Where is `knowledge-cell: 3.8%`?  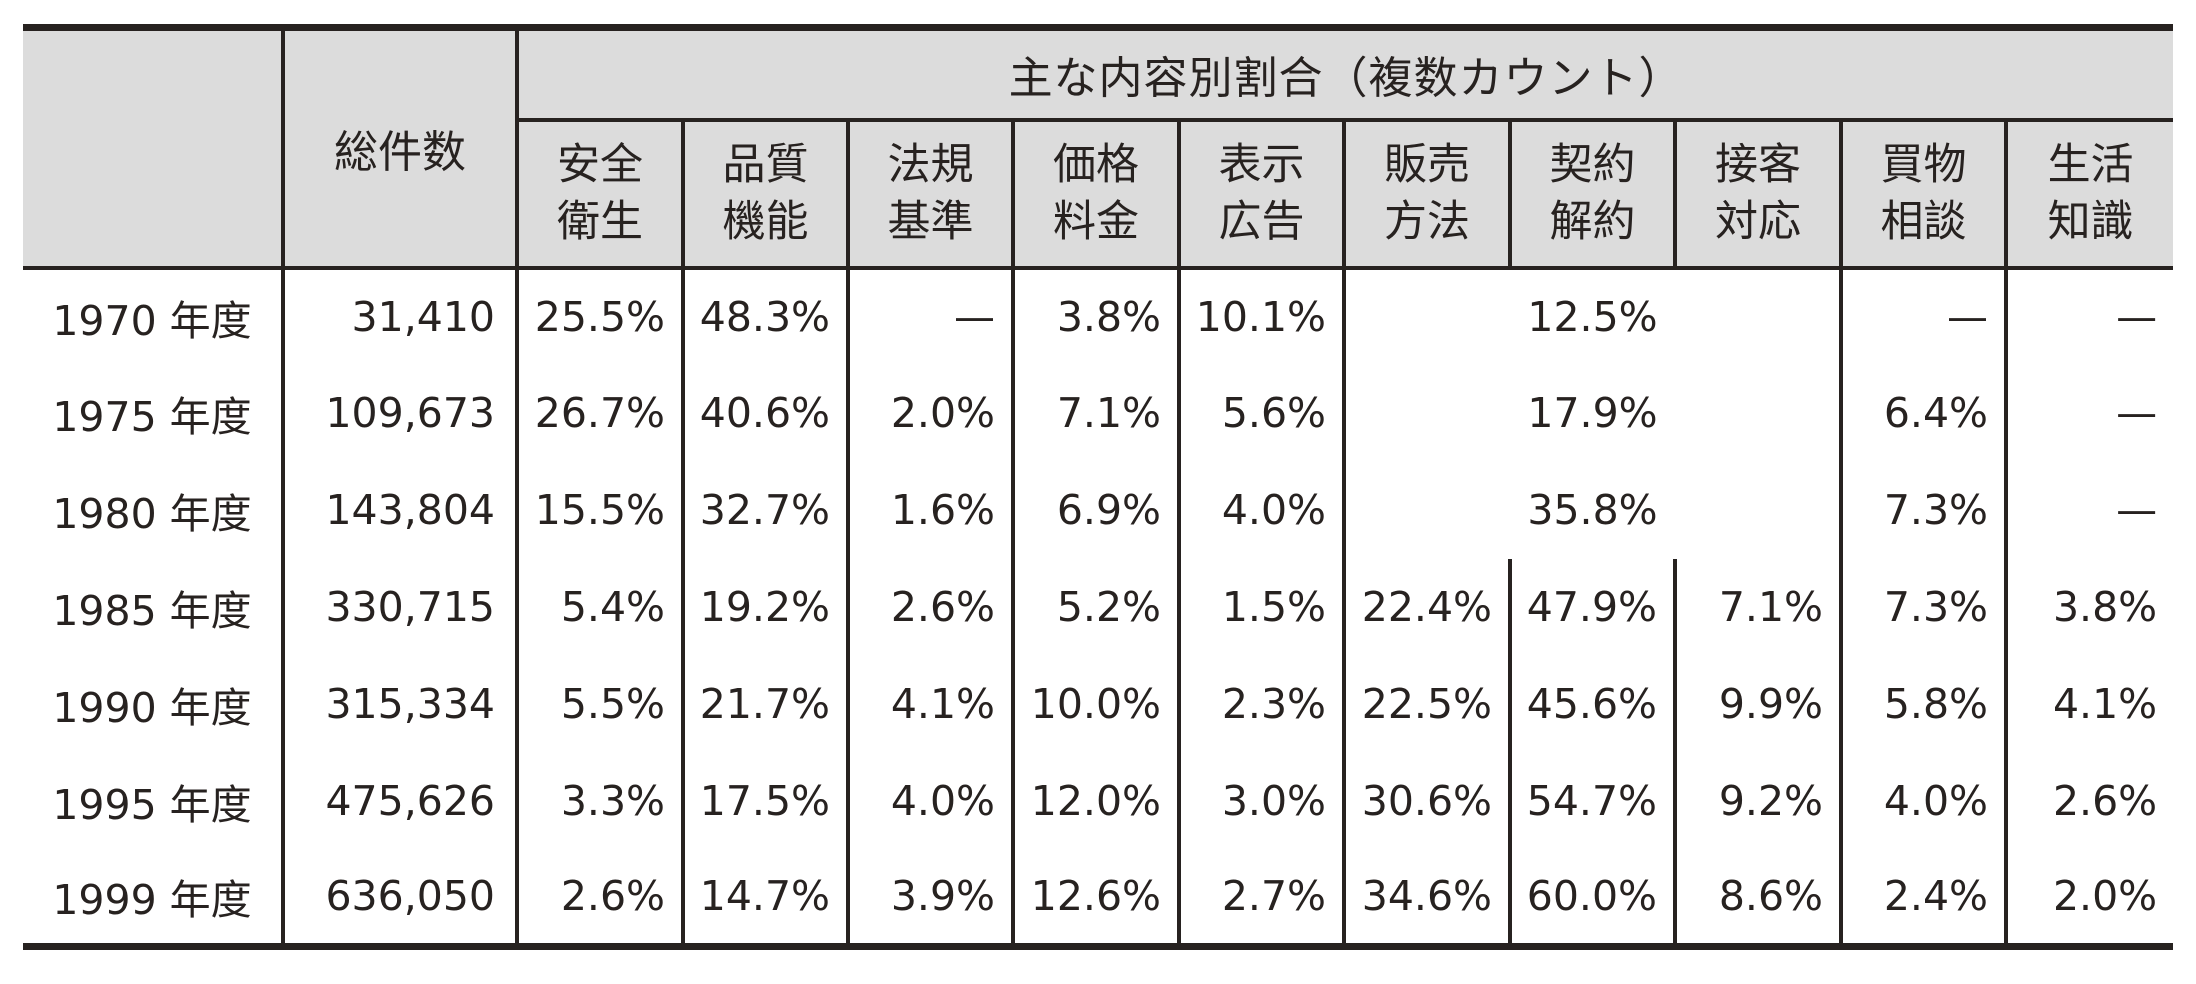
knowledge-cell: 3.8% is located at coordinates (2088, 607).